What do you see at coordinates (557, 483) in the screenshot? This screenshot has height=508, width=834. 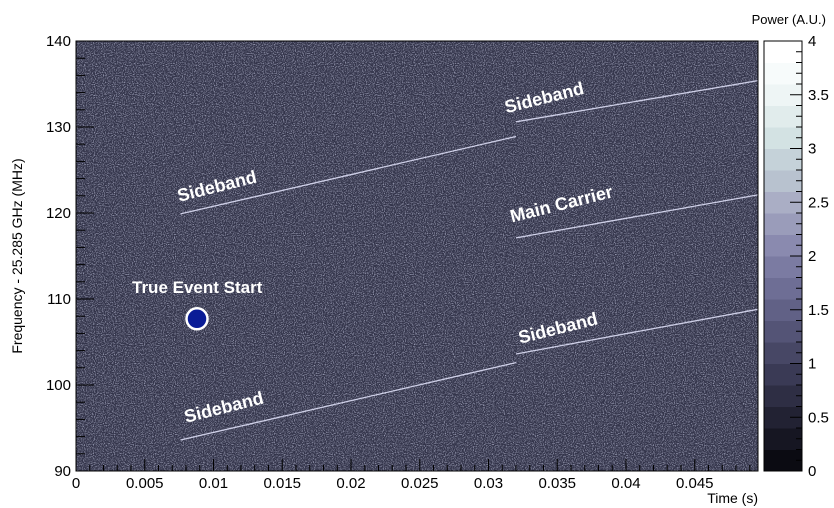 I see `x-tick-label: 0.035` at bounding box center [557, 483].